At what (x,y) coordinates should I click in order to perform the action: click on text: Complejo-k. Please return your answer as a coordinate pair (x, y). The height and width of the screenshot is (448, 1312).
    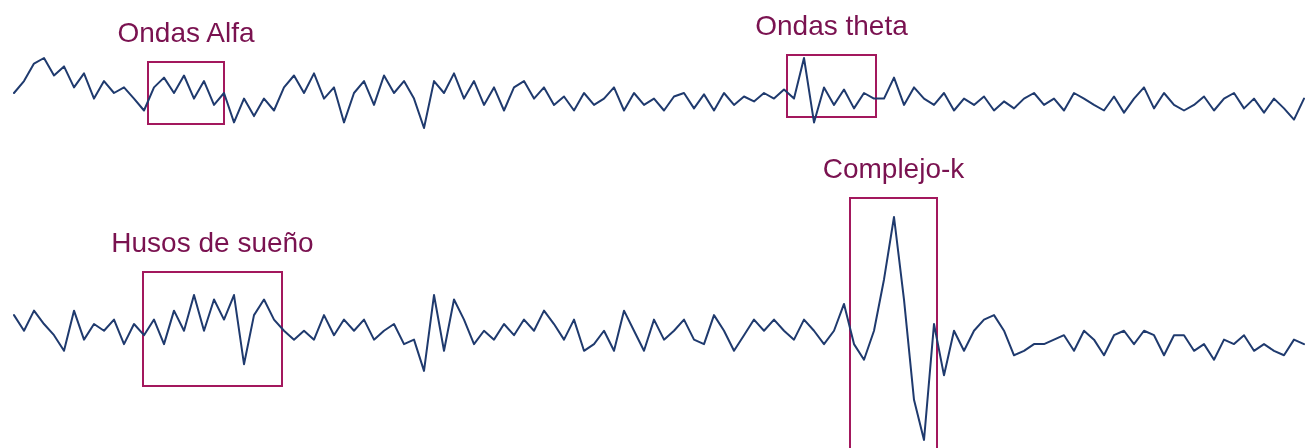
    Looking at the image, I should click on (894, 168).